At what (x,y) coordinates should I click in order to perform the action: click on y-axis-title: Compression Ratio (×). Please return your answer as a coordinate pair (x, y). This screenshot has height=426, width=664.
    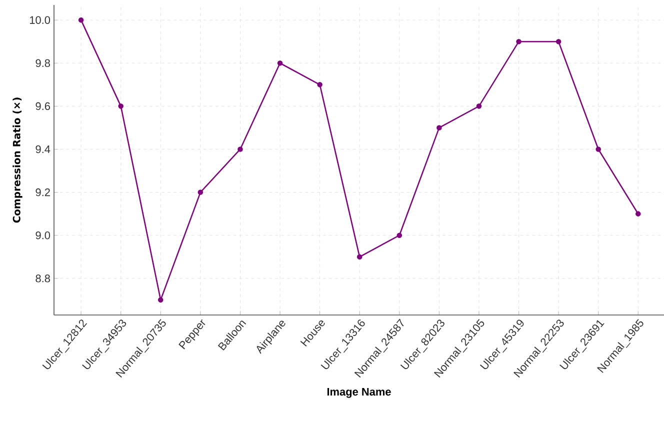
    Looking at the image, I should click on (17, 160).